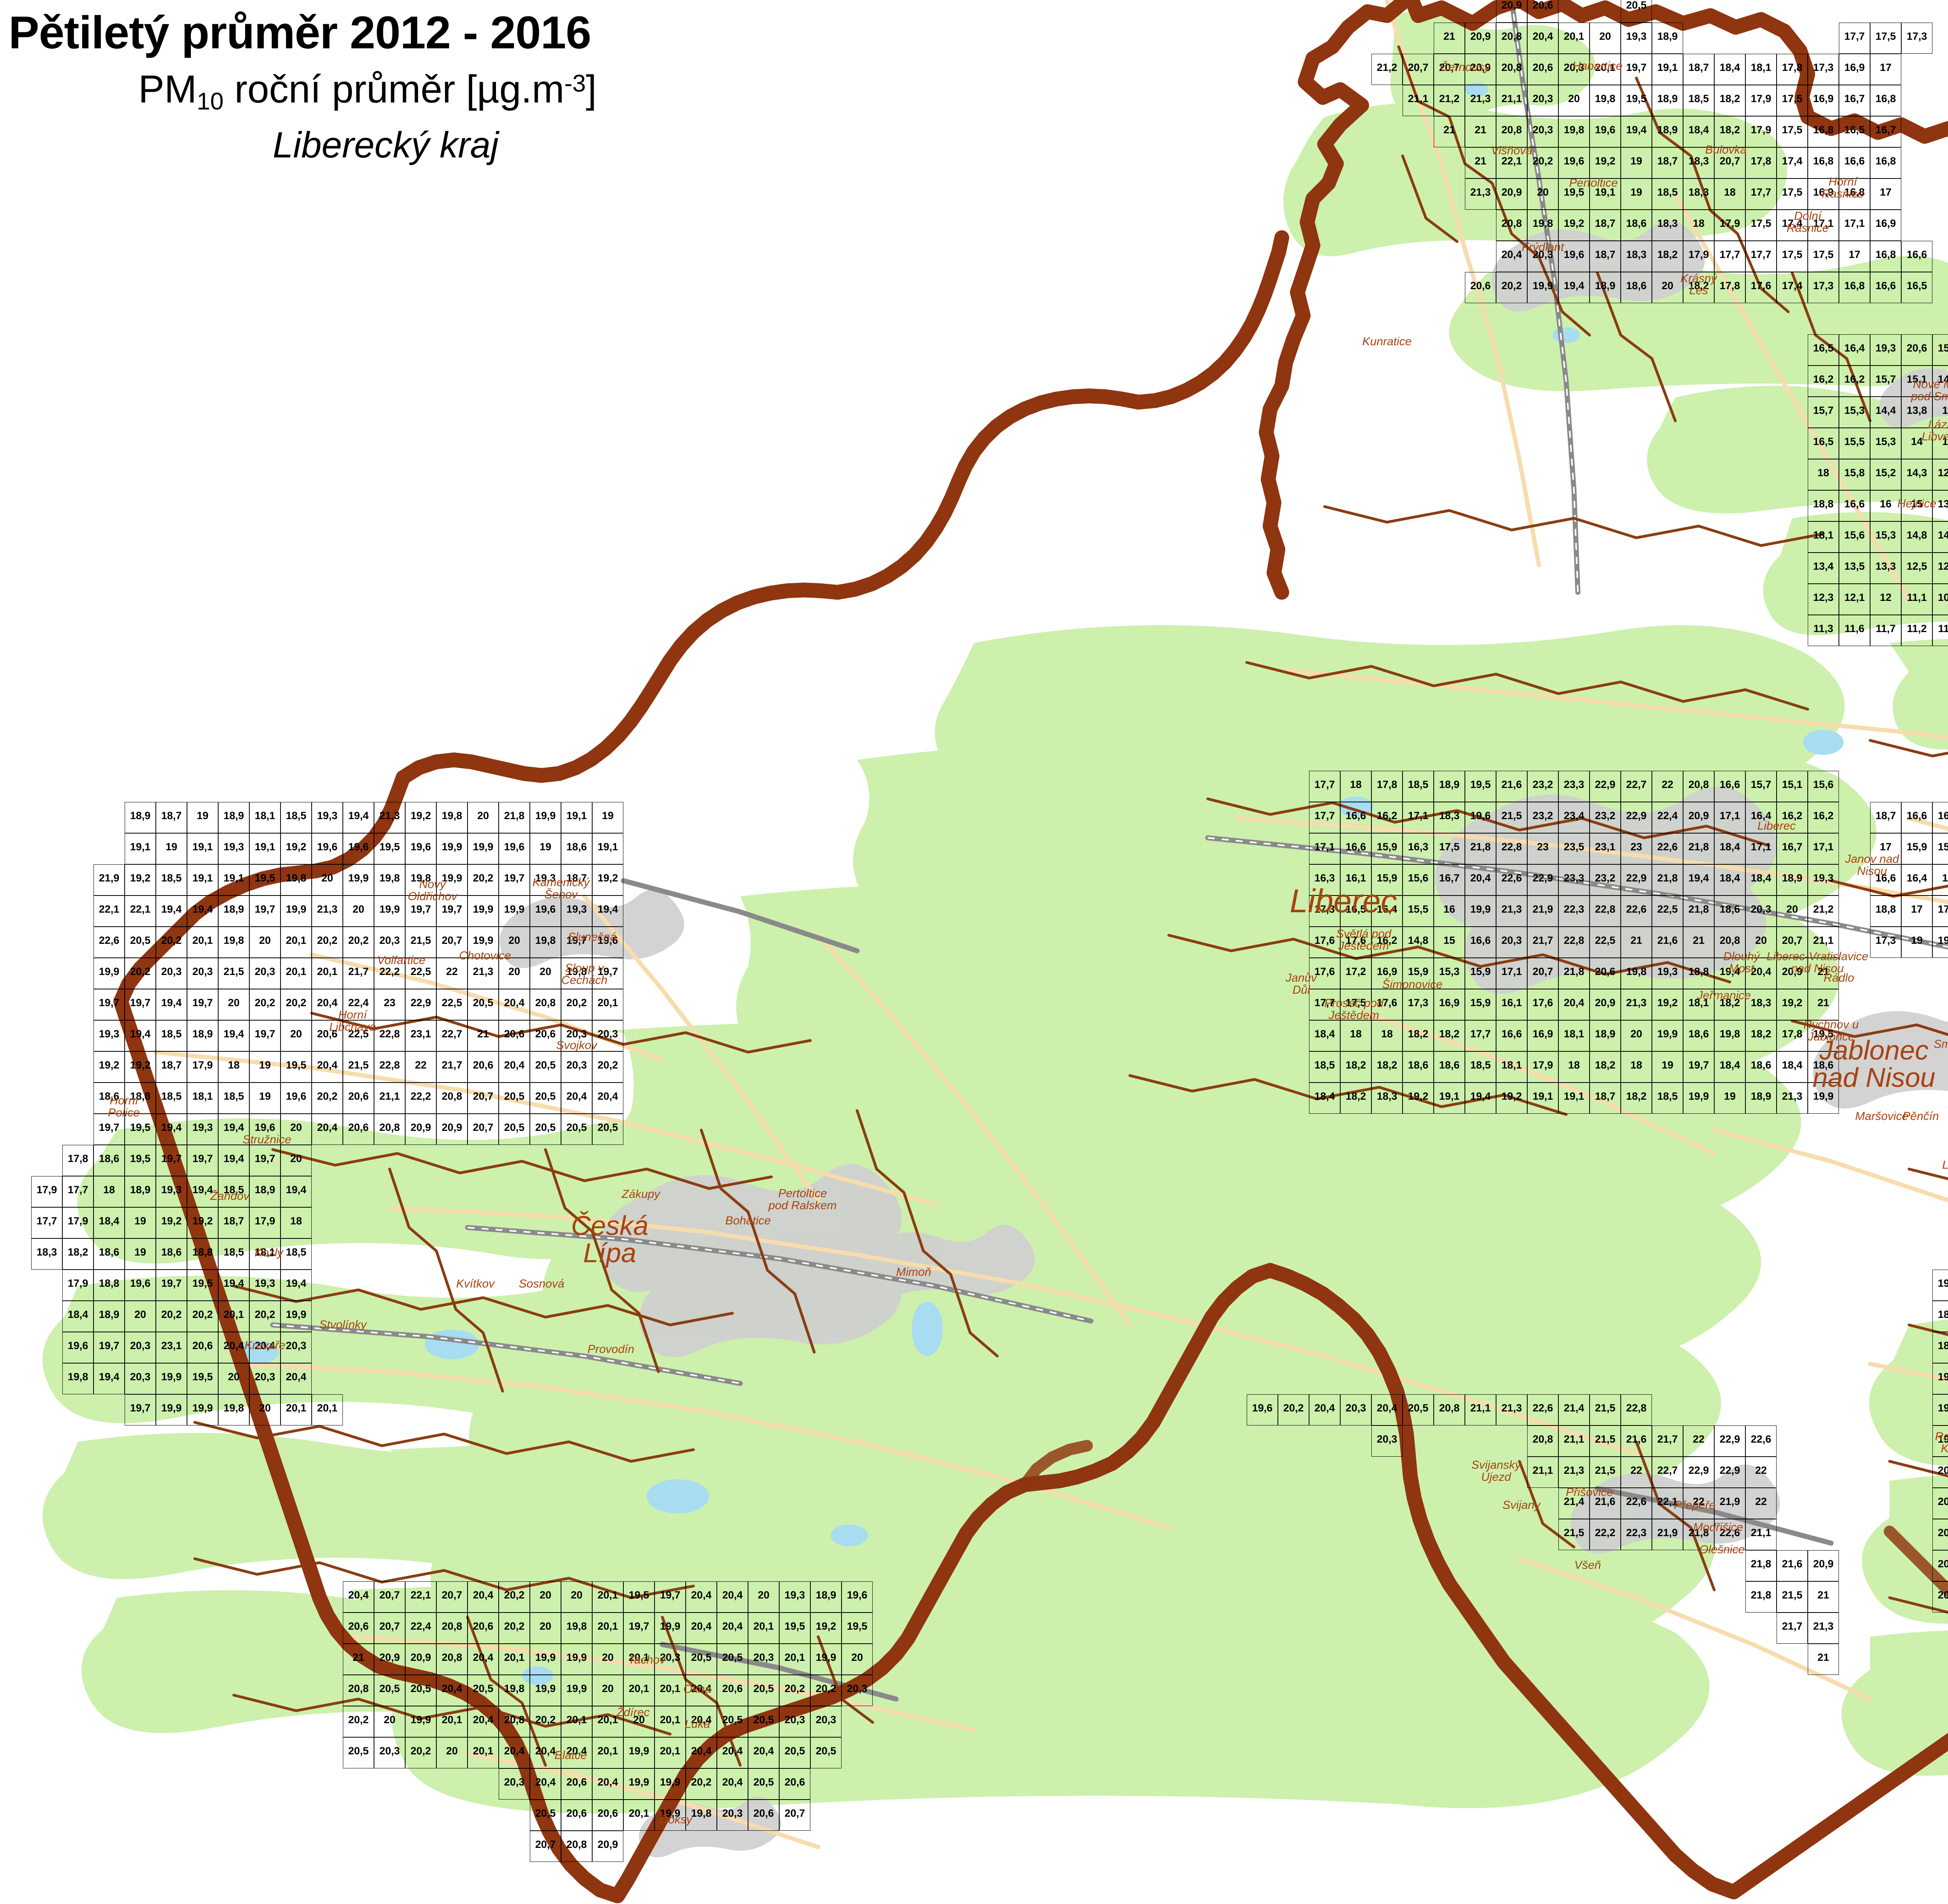 The image size is (1948, 1904). Describe the element at coordinates (1699, 278) in the screenshot. I see `place-label-line: Krásný` at that location.